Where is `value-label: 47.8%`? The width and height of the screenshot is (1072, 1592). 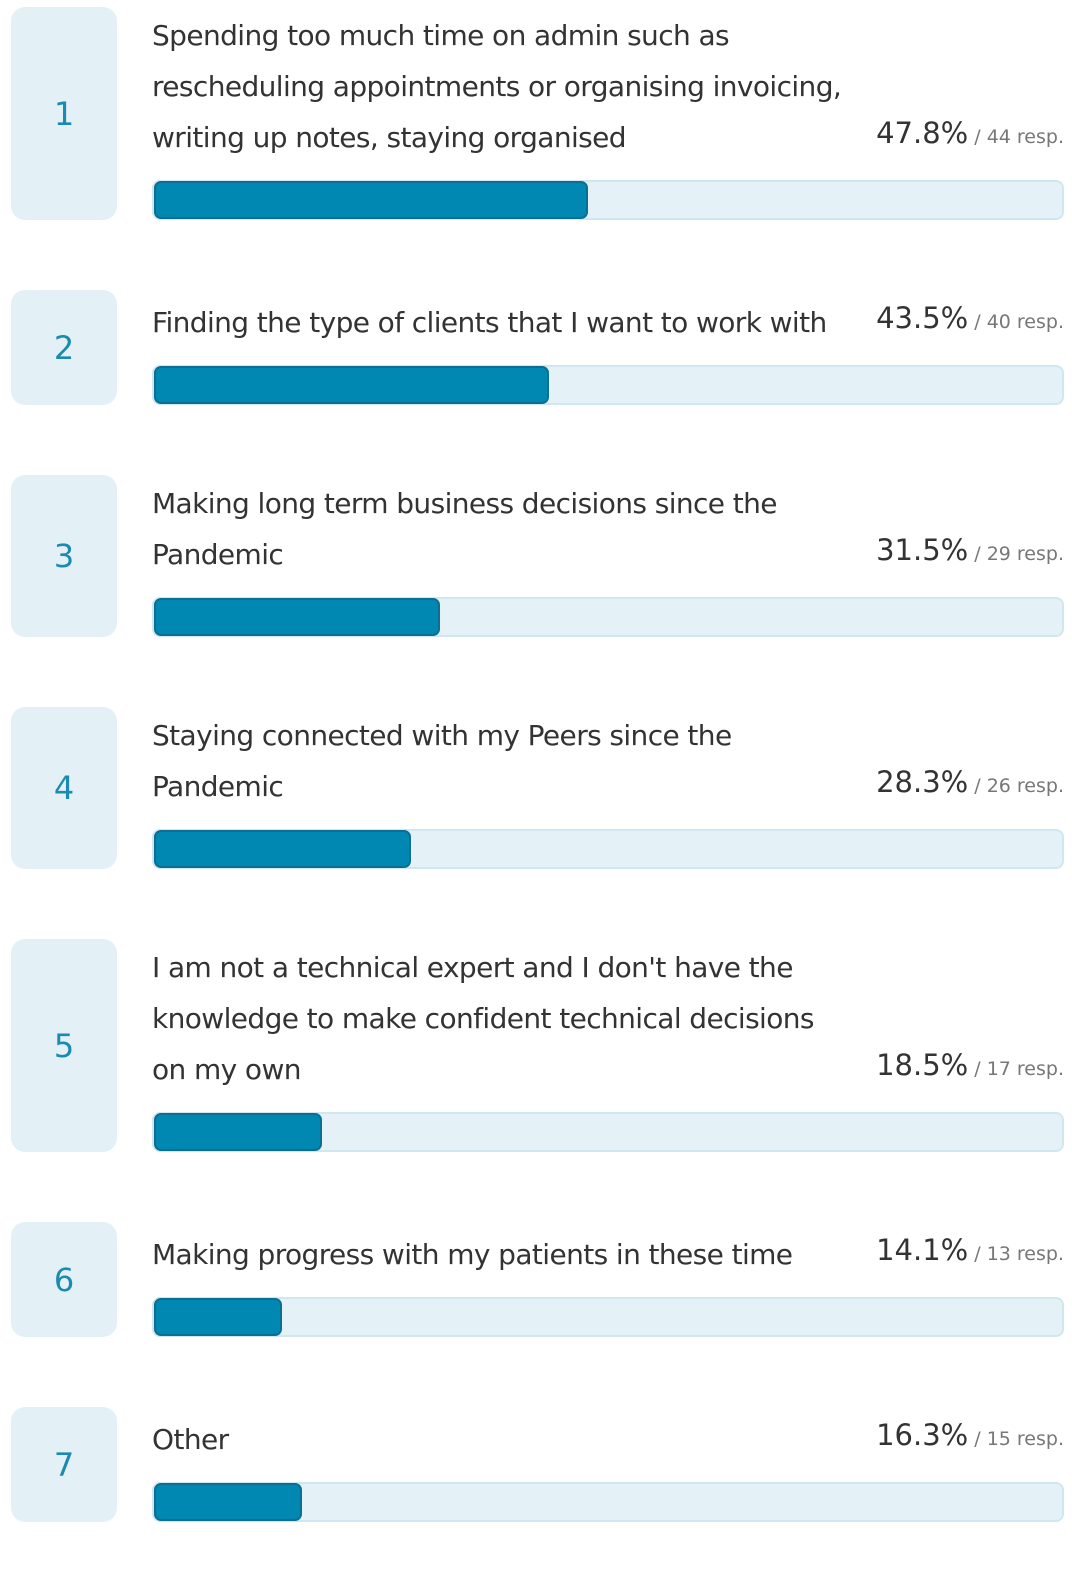 value-label: 47.8% is located at coordinates (922, 133).